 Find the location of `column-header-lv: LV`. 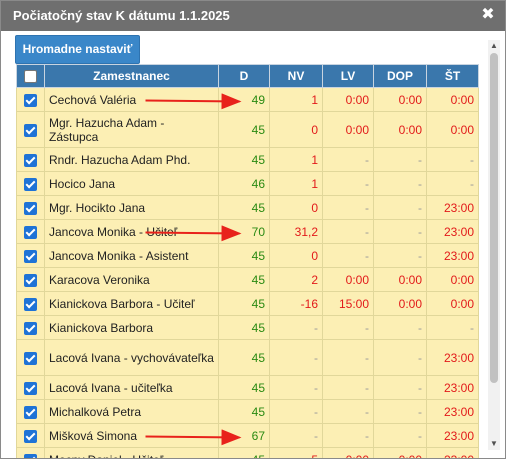

column-header-lv: LV is located at coordinates (348, 76).